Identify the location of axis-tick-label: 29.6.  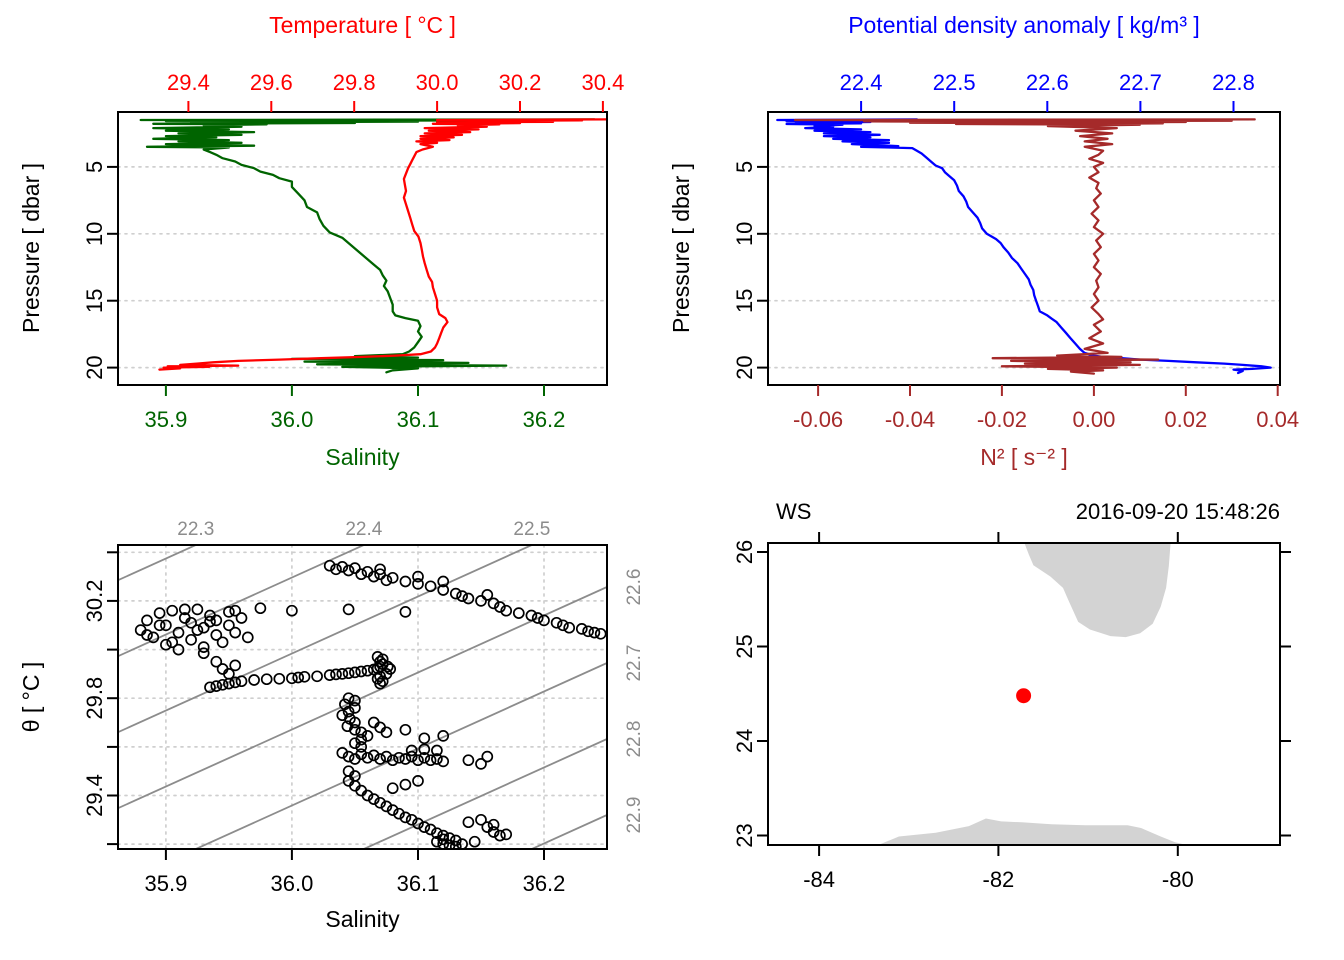
(271, 82).